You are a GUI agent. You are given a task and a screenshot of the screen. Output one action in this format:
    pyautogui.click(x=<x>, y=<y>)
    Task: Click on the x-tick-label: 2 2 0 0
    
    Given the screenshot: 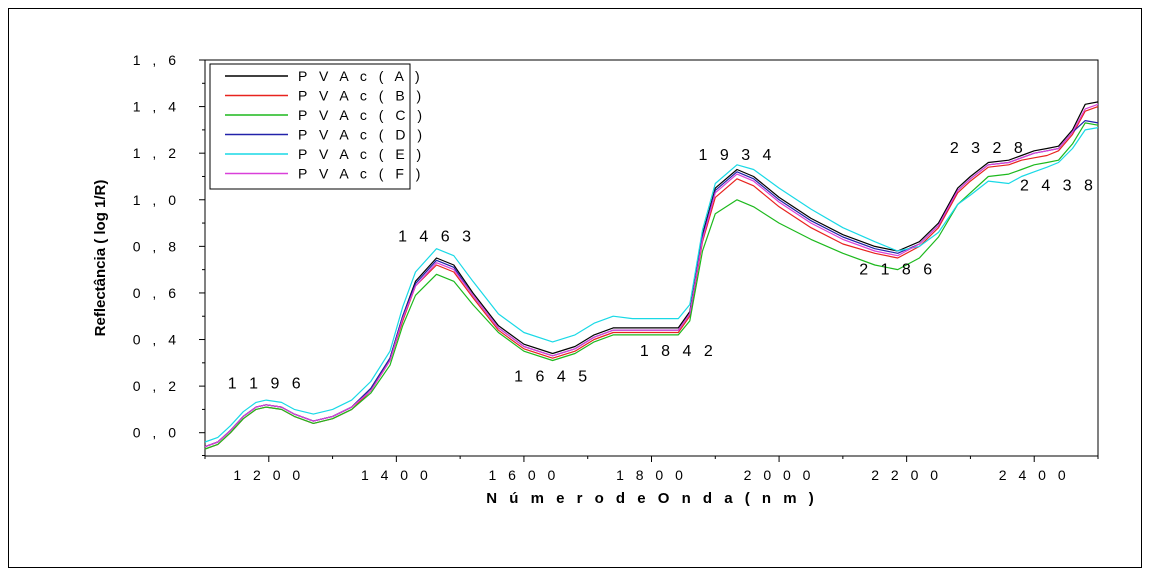 What is the action you would take?
    pyautogui.click(x=906, y=475)
    